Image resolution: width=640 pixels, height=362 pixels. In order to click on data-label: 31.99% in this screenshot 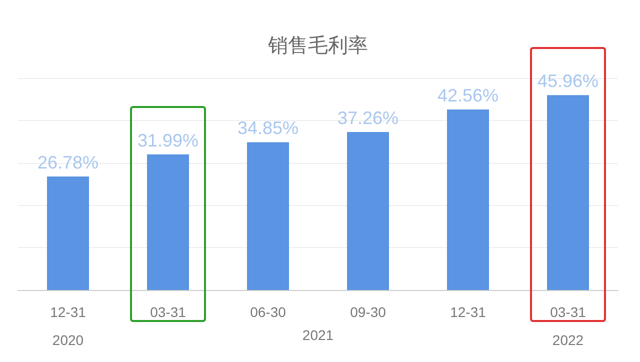, I will do `click(168, 140)`.